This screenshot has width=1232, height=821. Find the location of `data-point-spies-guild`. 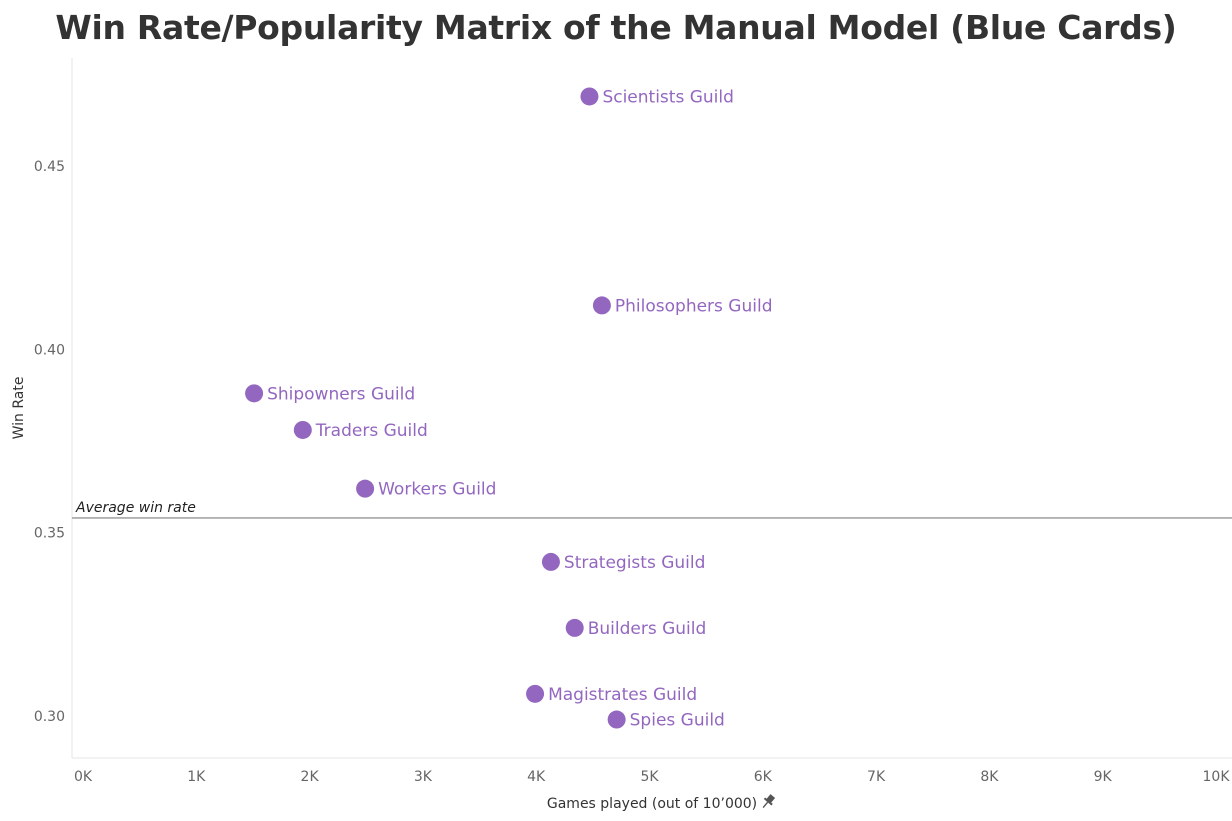

data-point-spies-guild is located at coordinates (616, 719).